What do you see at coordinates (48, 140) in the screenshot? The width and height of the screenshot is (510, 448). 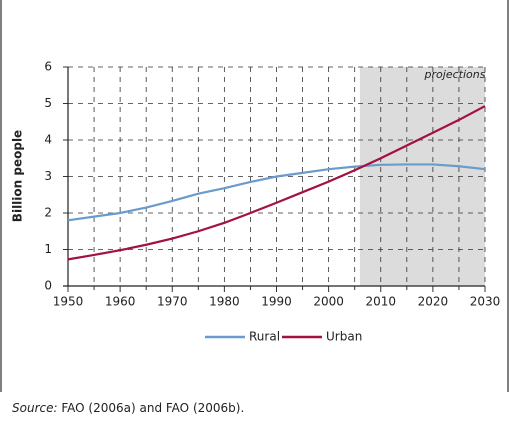 I see `y-tick-label: 4` at bounding box center [48, 140].